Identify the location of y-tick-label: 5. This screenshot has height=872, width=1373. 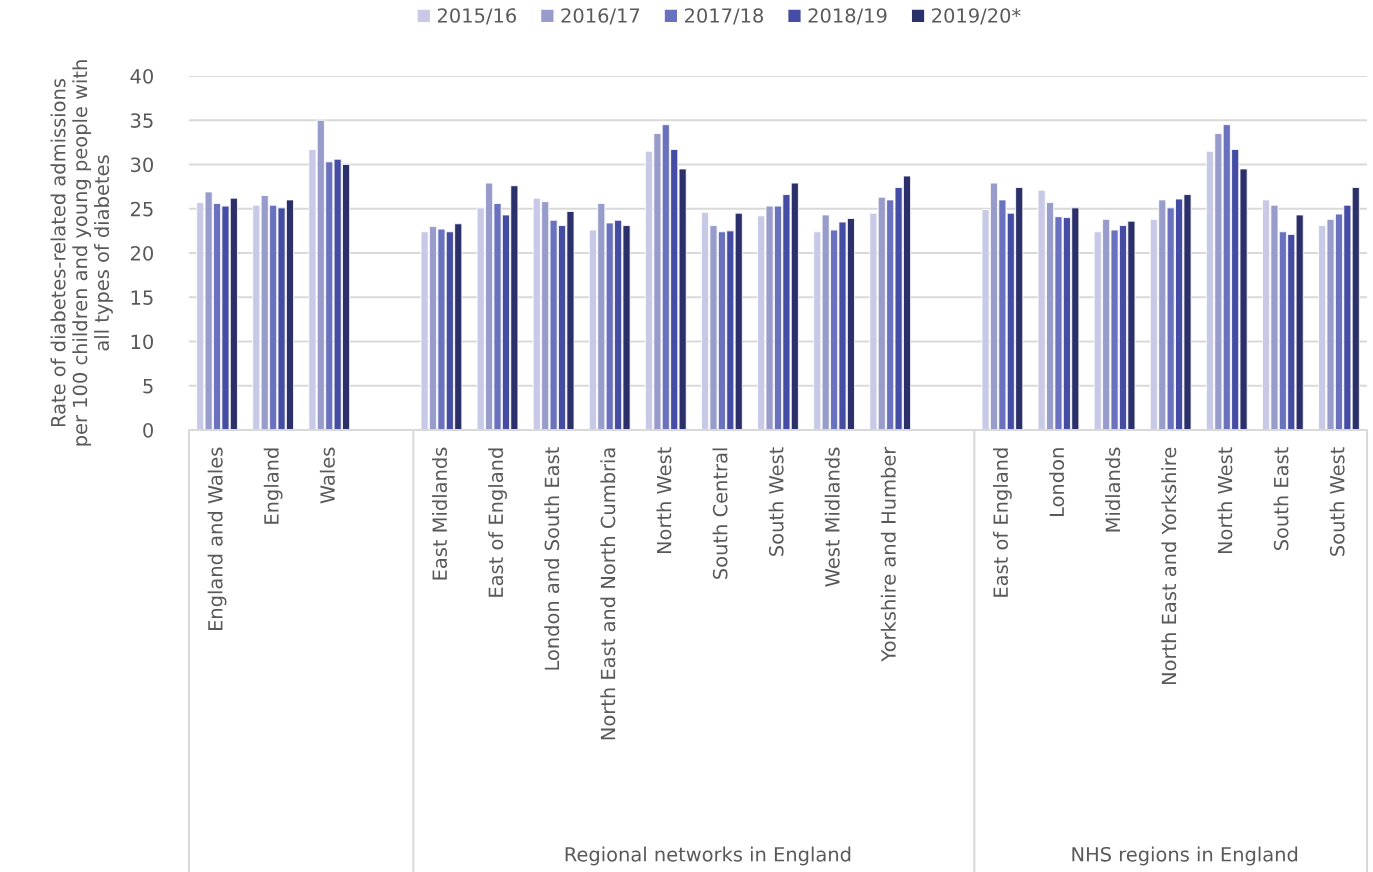
(148, 386).